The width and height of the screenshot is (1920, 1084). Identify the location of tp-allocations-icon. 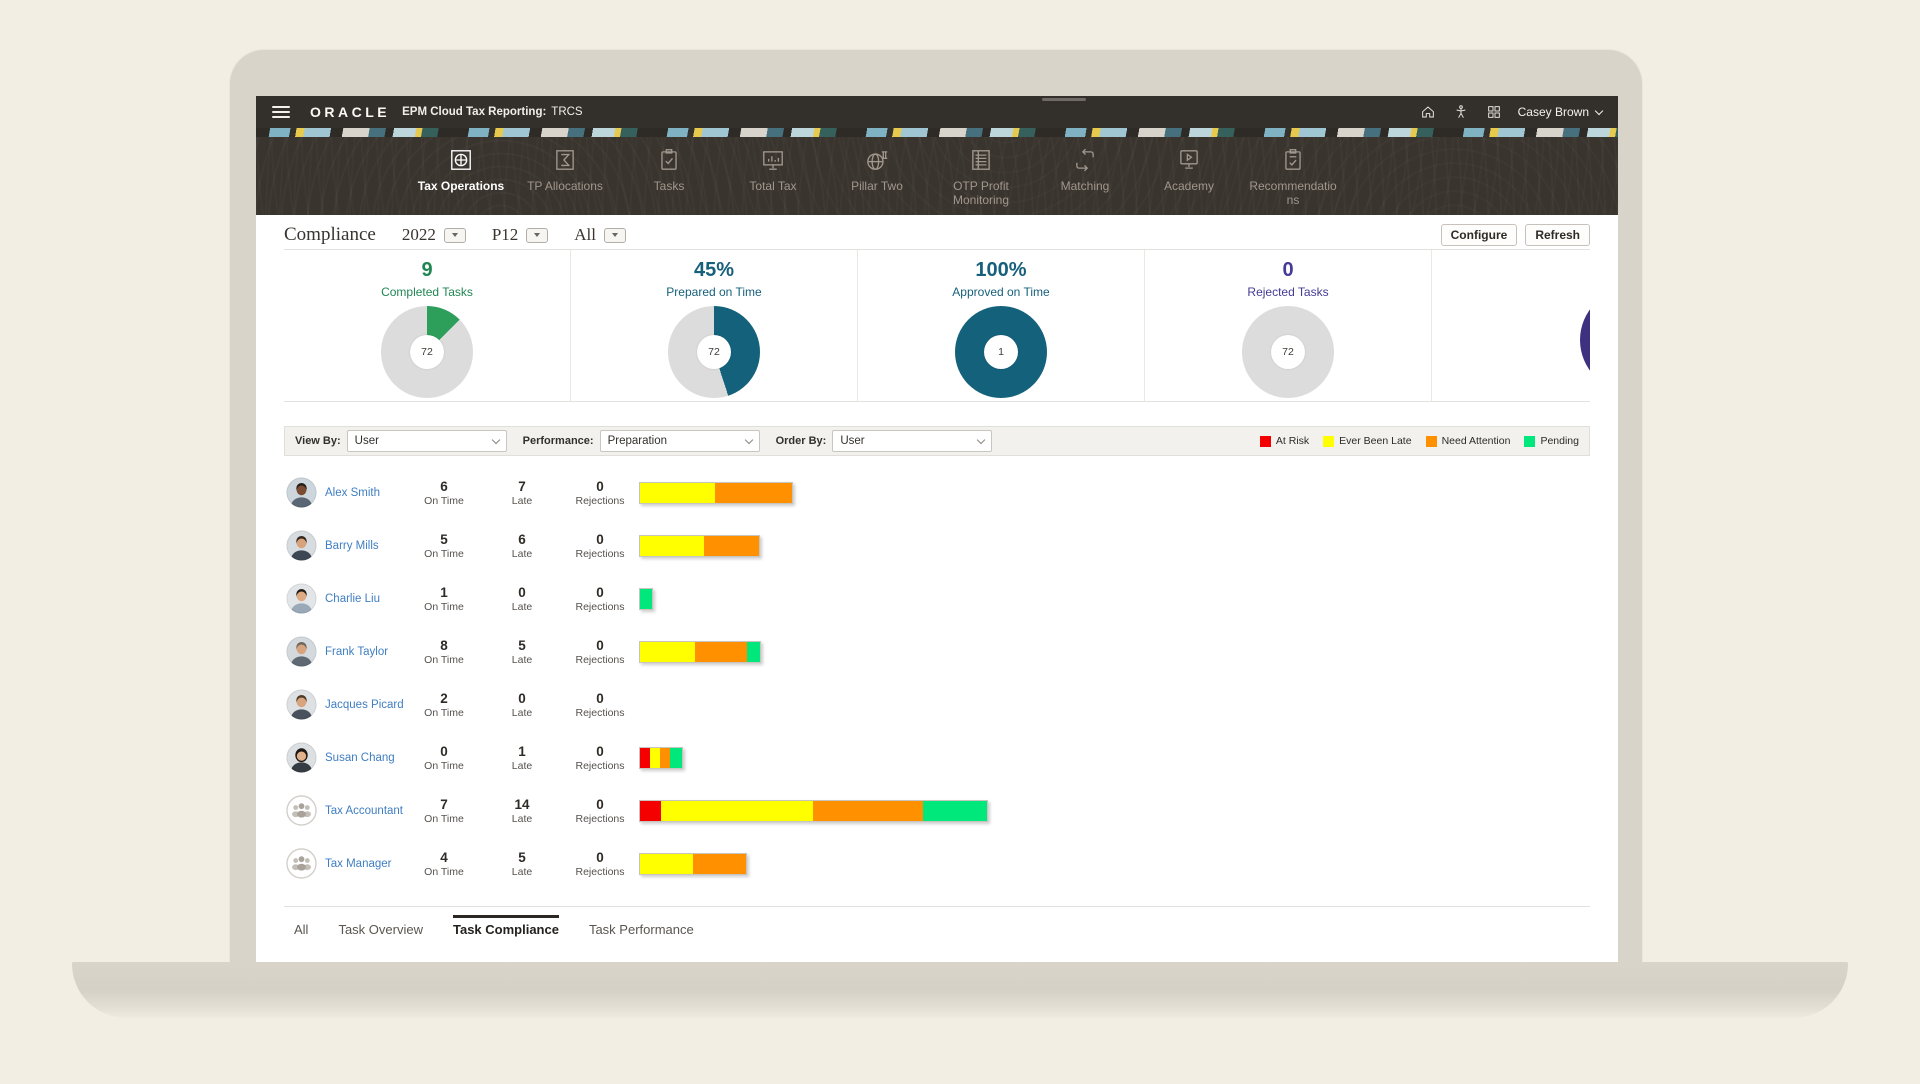
(565, 160).